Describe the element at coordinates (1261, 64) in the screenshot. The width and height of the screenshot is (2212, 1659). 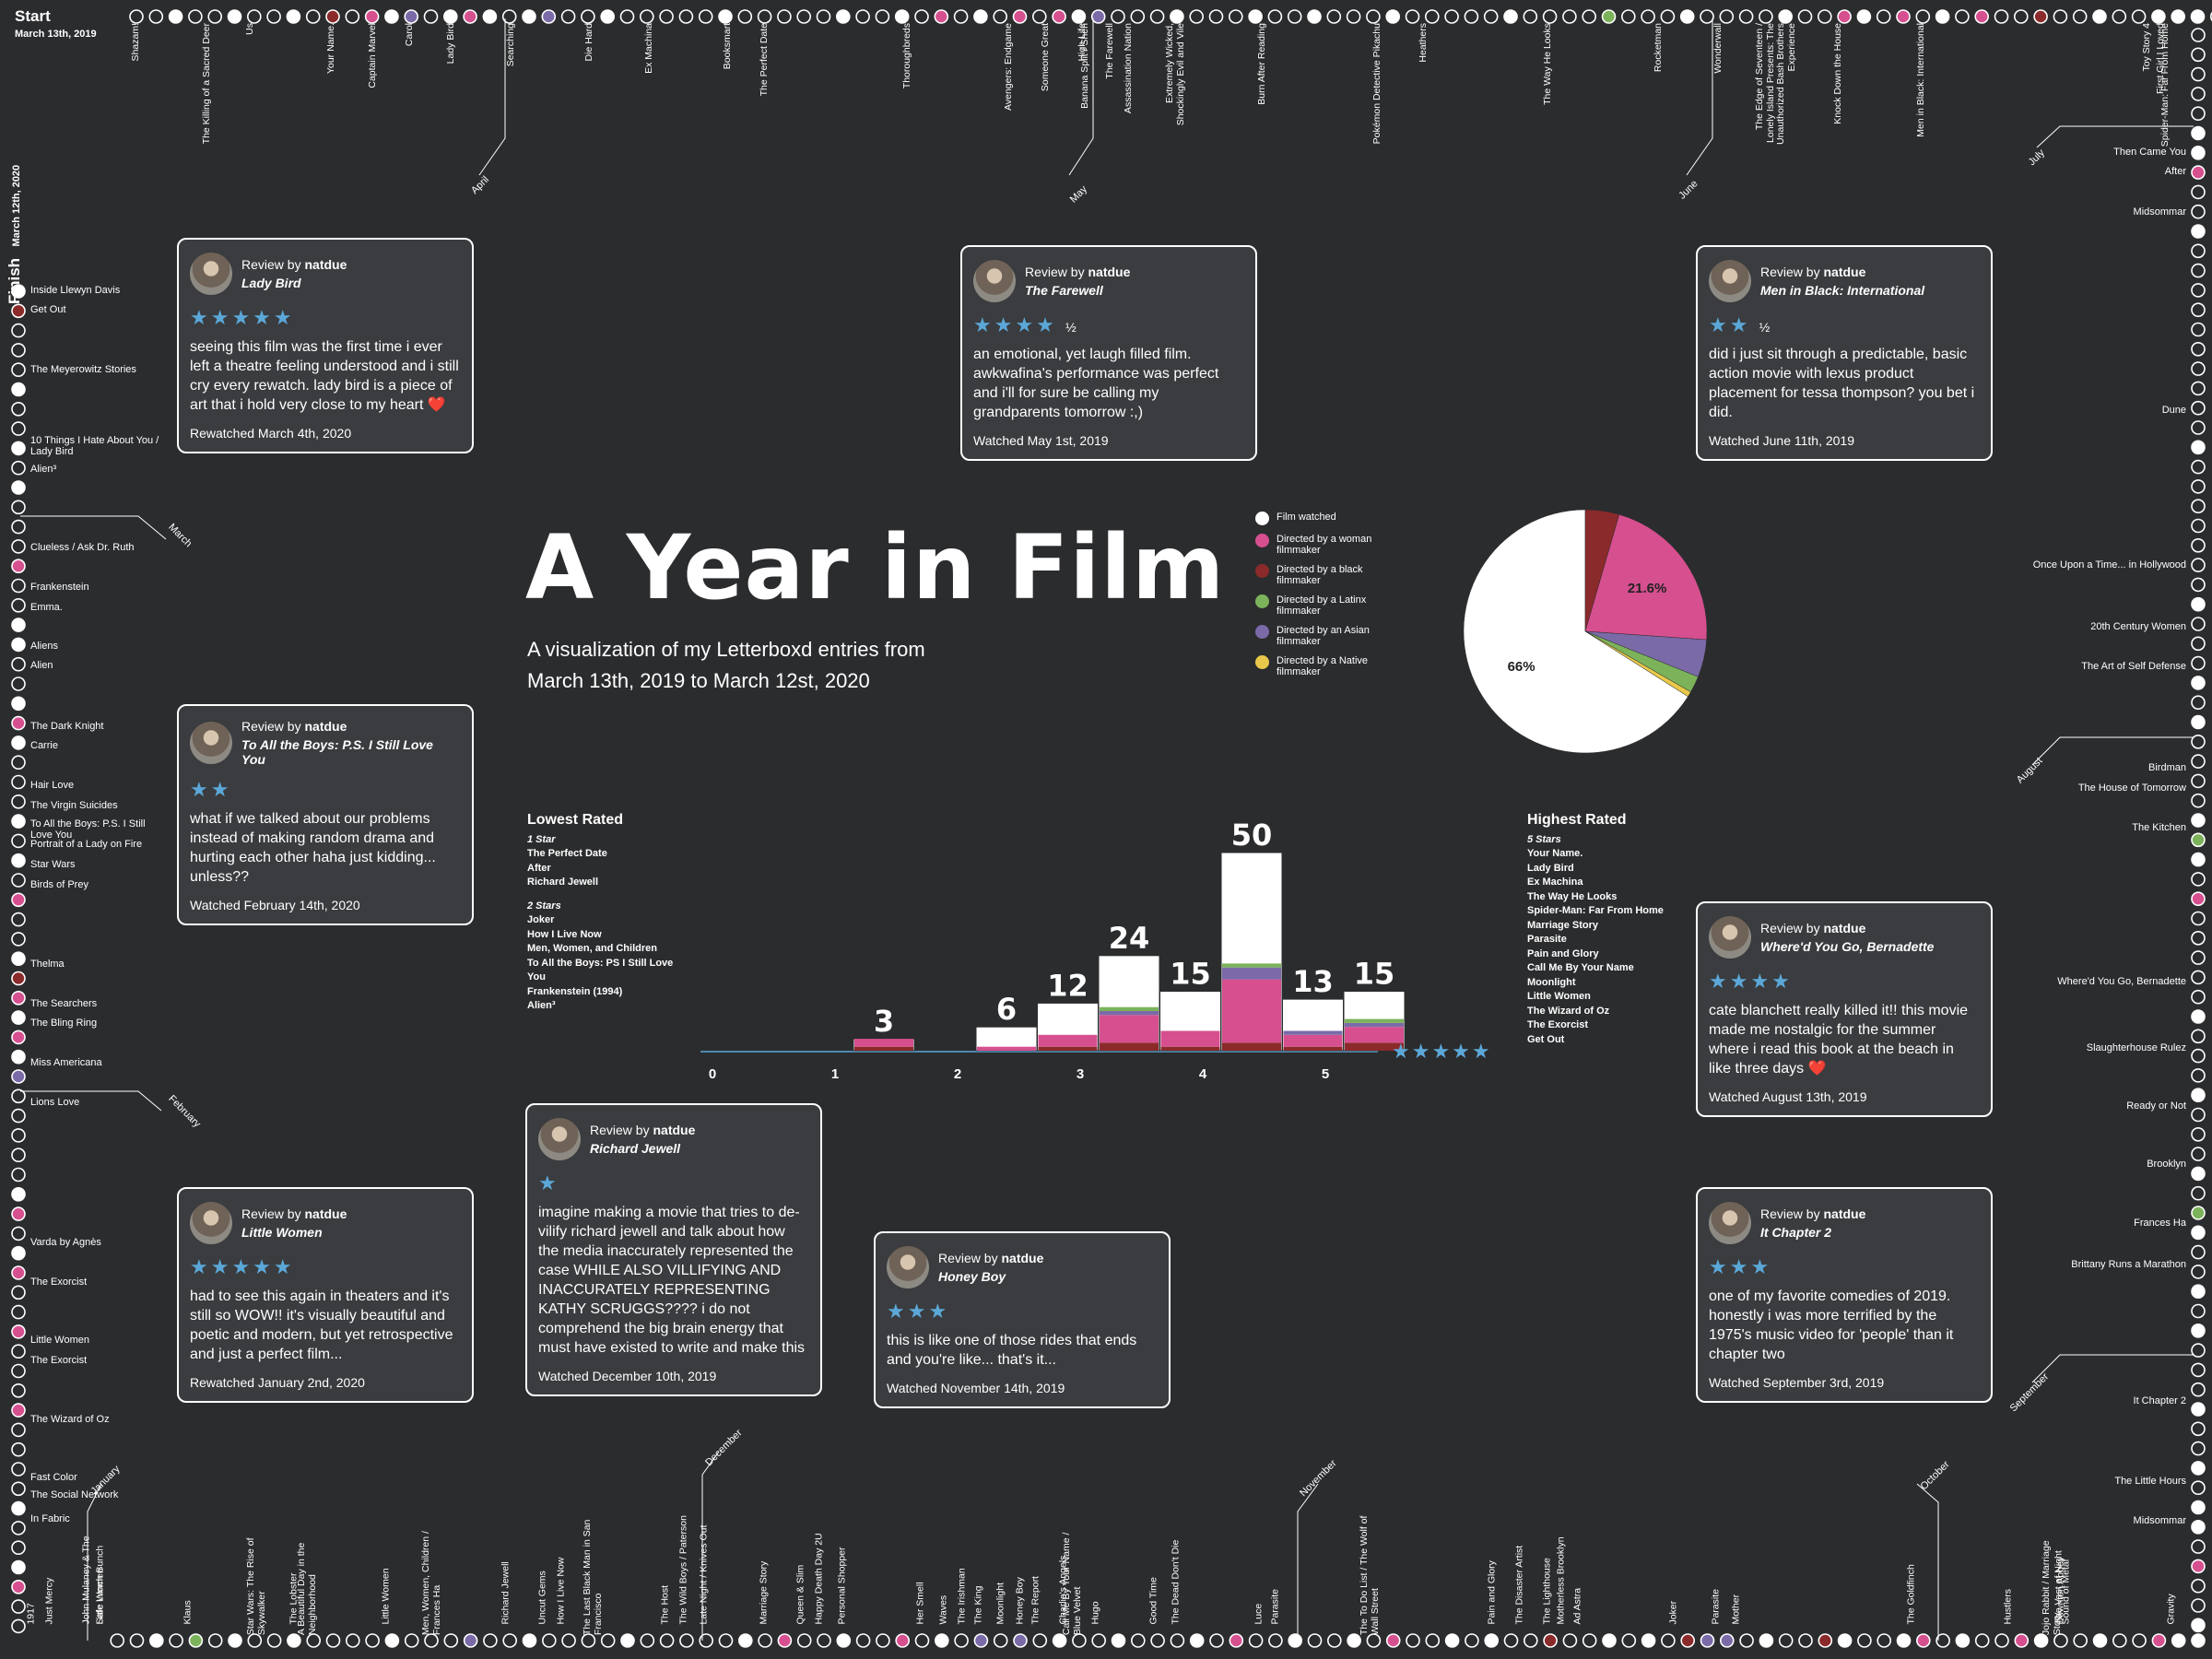
I see `timeline-film-top: Burn After Reading` at that location.